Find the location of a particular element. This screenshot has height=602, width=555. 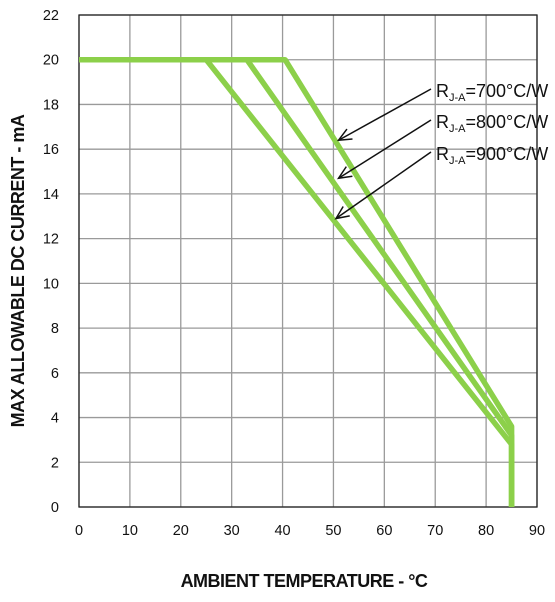

x-tick-label: 0 is located at coordinates (79, 531).